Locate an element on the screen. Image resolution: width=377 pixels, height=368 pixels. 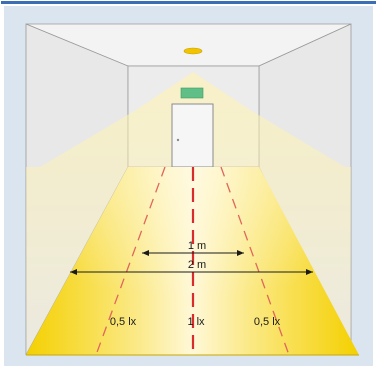
door-knob is located at coordinates (178, 140).